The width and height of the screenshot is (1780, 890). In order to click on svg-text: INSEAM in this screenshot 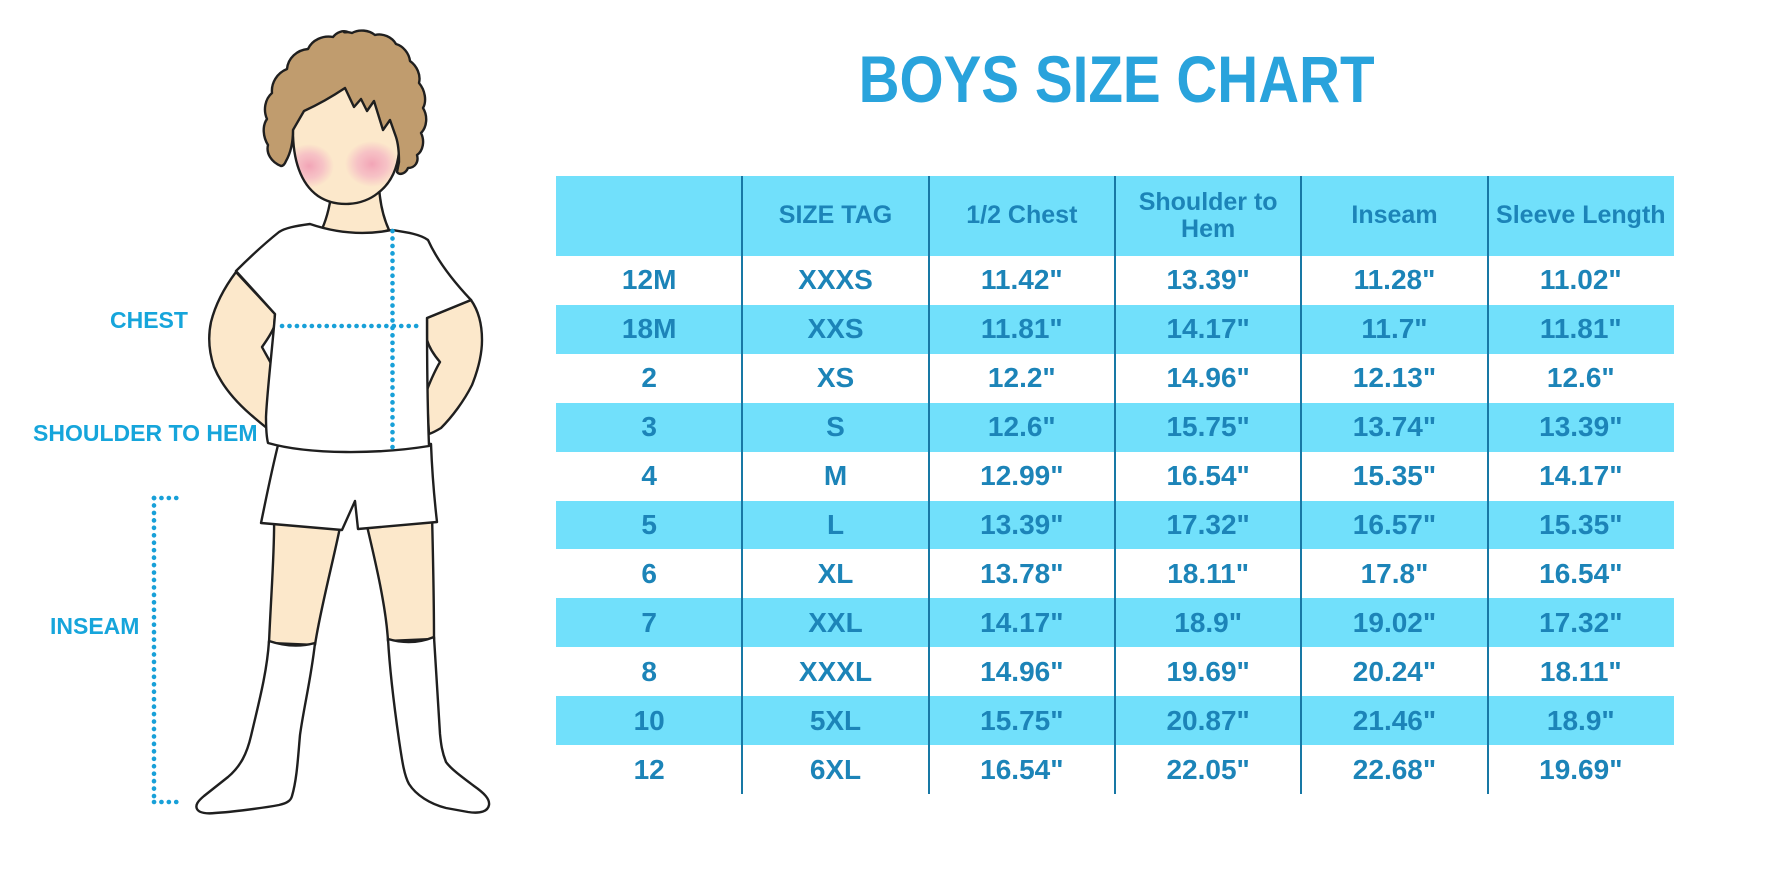, I will do `click(94, 626)`.